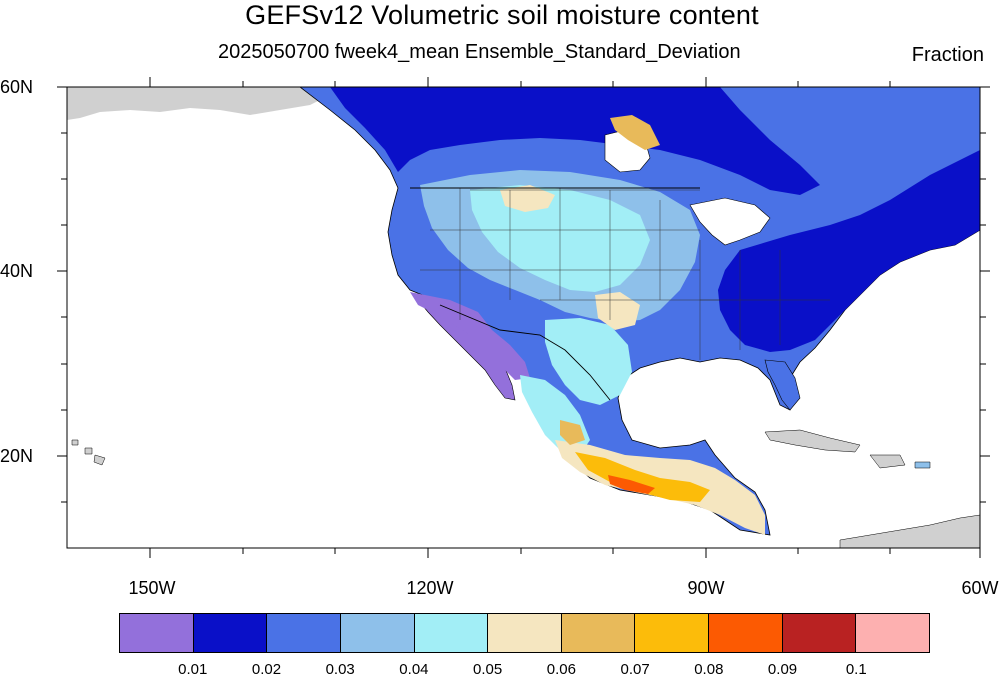 Image resolution: width=1004 pixels, height=680 pixels. What do you see at coordinates (922, 465) in the screenshot?
I see `puerto-rico-island` at bounding box center [922, 465].